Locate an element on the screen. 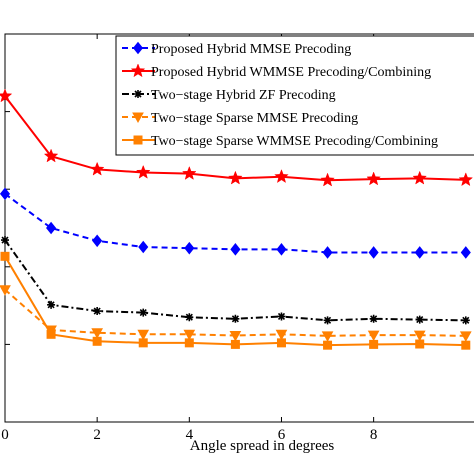 The height and width of the screenshot is (474, 474). legend-label: Two−stage Sparse MMSE Precoding is located at coordinates (254, 118).